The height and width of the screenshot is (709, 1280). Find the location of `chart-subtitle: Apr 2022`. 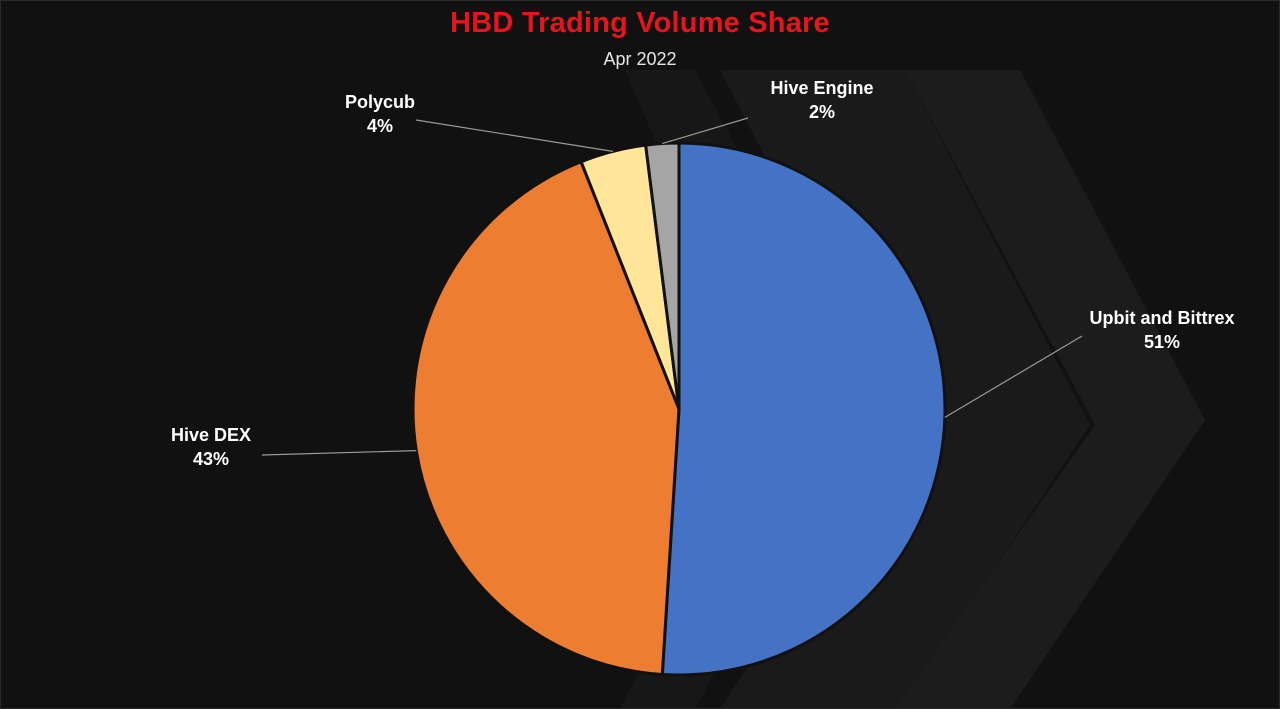

chart-subtitle: Apr 2022 is located at coordinates (640, 59).